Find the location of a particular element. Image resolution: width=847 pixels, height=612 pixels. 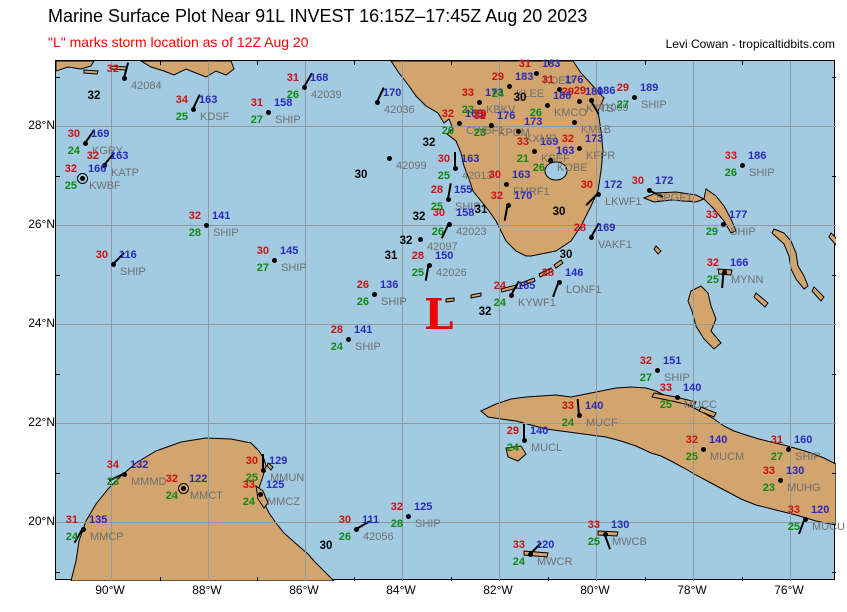

pressure-value: 163 is located at coordinates (470, 159).